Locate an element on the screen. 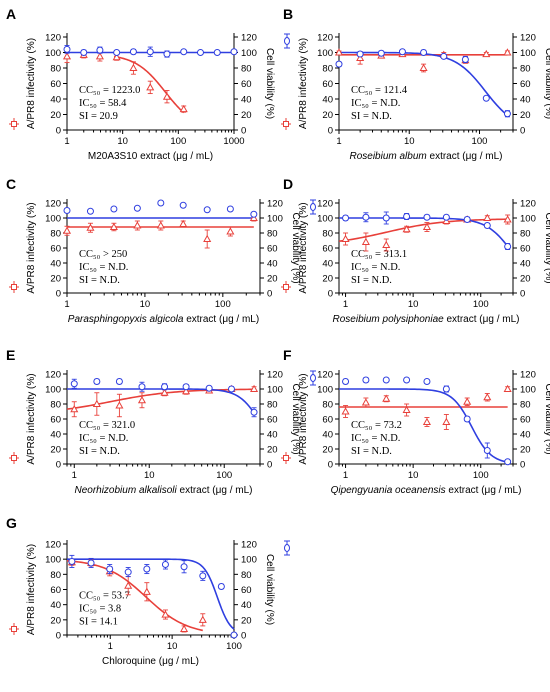 This screenshot has height=692, width=550. right-y-tick-label: 80 is located at coordinates (246, 575).